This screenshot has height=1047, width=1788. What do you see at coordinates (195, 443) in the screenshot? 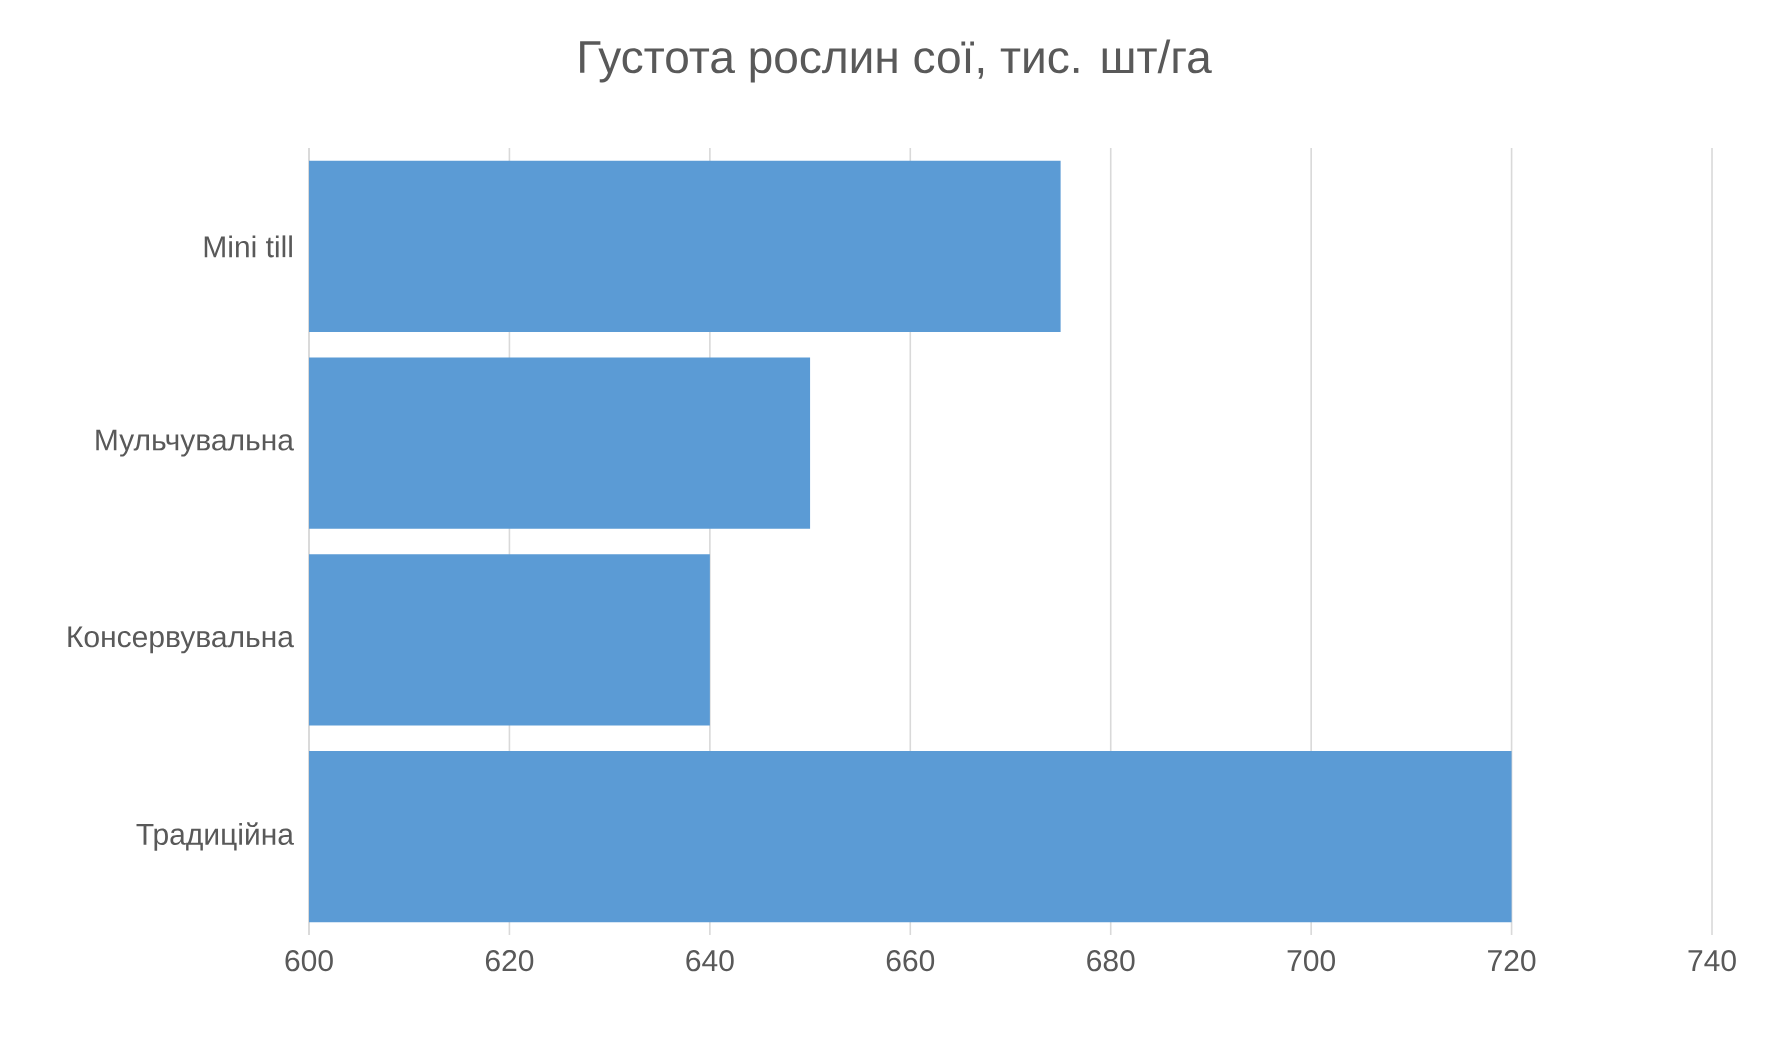
I see `y-tick-label: Мульчувальна` at bounding box center [195, 443].